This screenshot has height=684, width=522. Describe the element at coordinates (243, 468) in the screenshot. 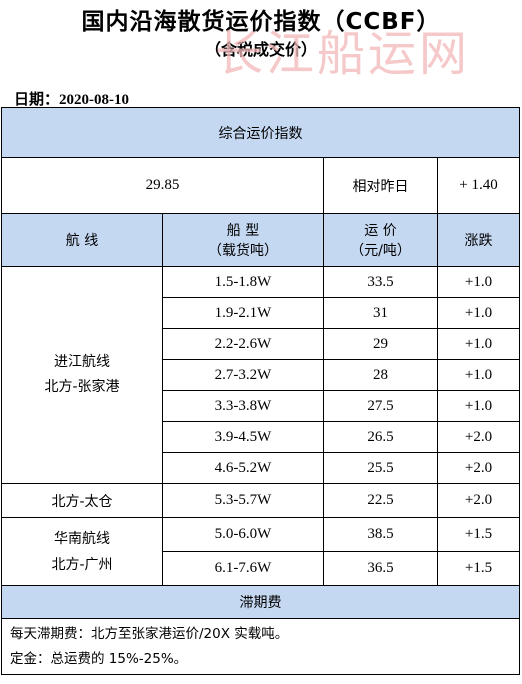

I see `ship-type-cell: 4.6-5.2W` at that location.